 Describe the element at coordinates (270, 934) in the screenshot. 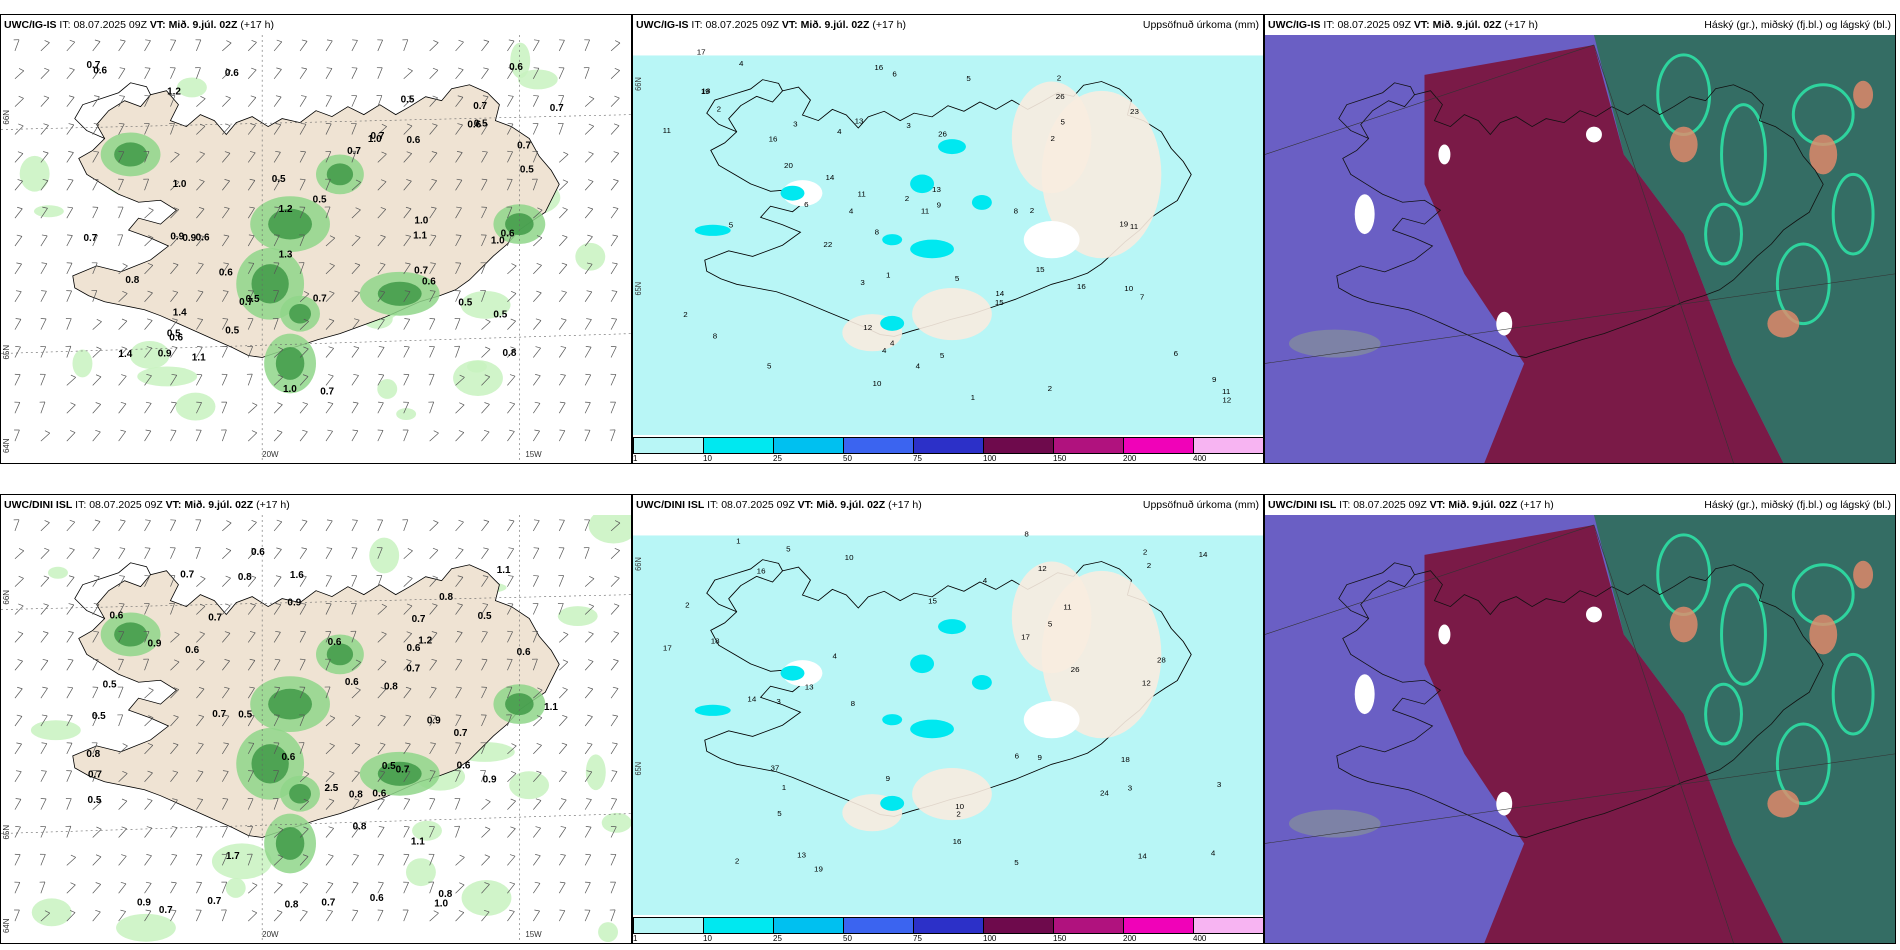

I see `coordinate-label: 20W` at that location.